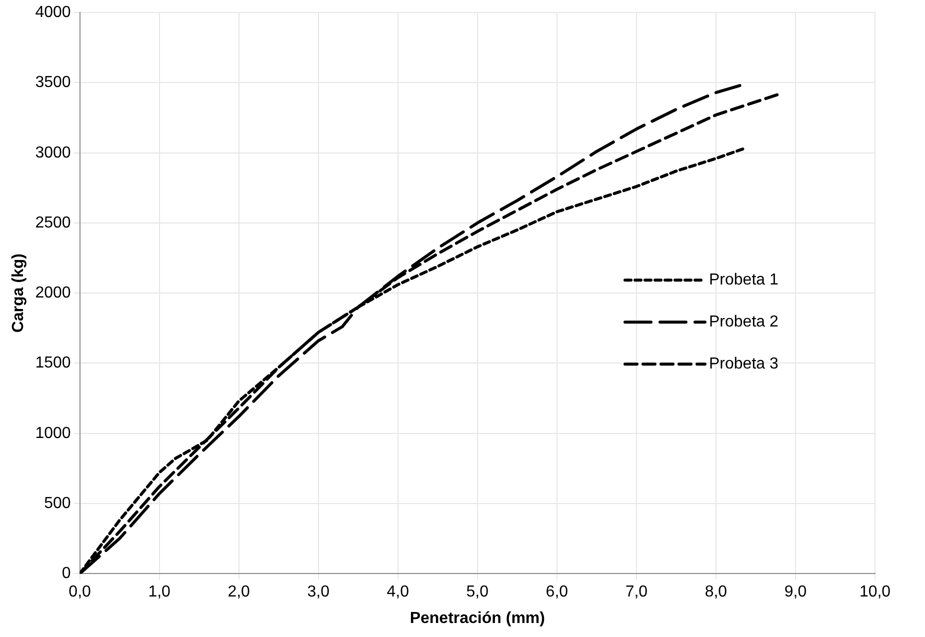  I want to click on legend-label: Probeta 2, so click(743, 322).